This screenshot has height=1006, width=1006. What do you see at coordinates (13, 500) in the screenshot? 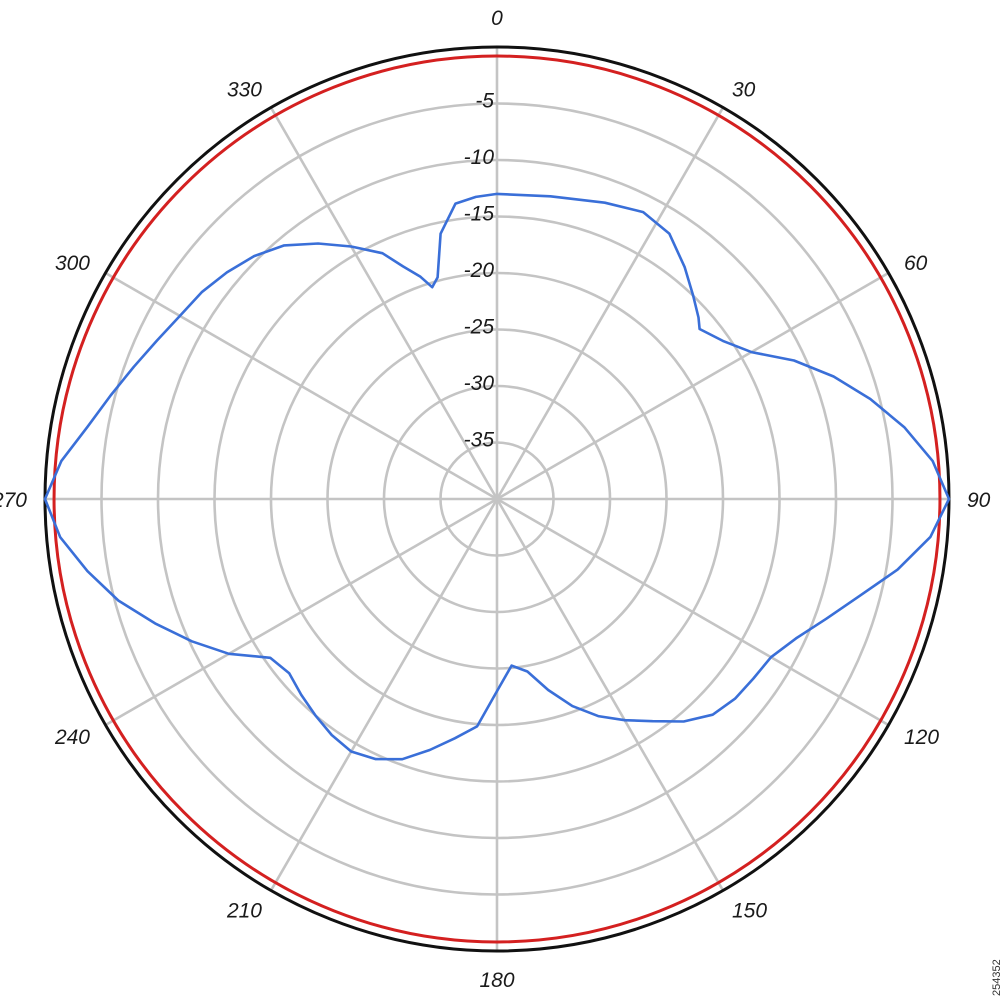
I see `angle-tick-label: 270` at bounding box center [13, 500].